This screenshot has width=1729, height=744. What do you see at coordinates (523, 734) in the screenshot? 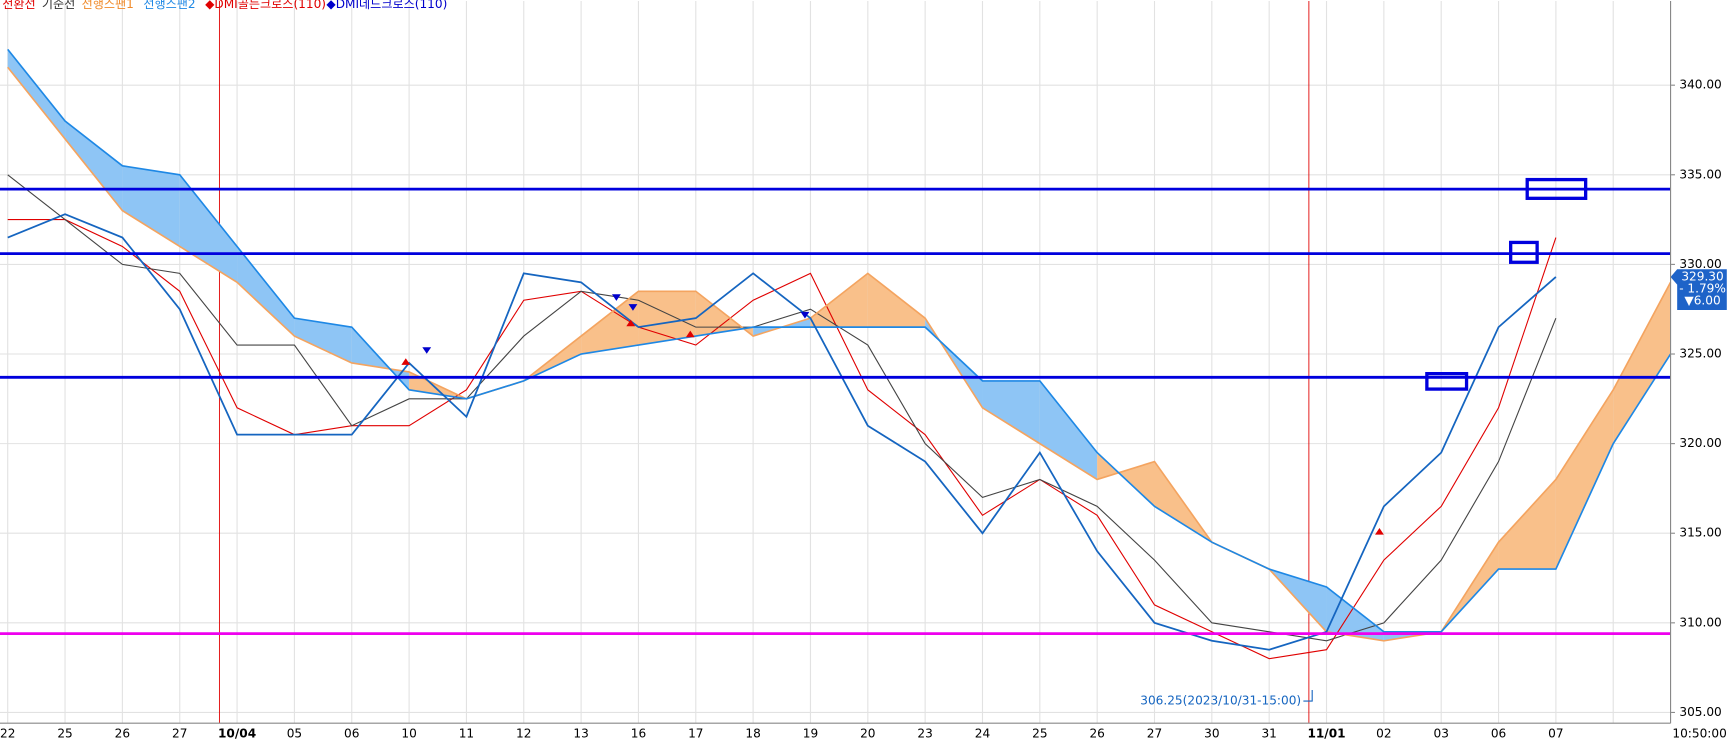
I see `x-tick-label: 12` at bounding box center [523, 734].